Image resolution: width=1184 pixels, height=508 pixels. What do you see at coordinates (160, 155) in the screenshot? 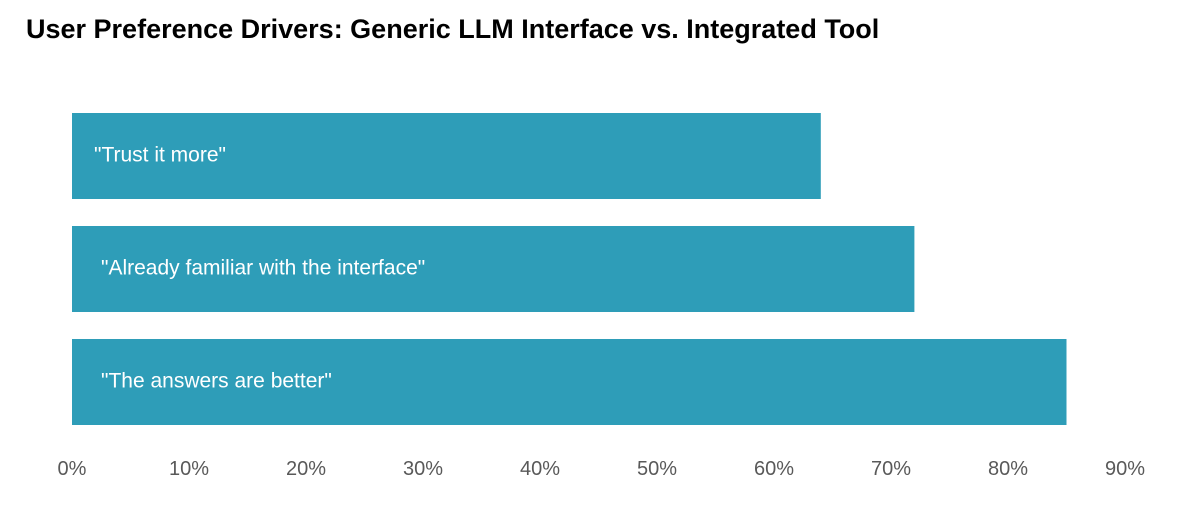
I see `bar-label-0: "Trust it more"` at bounding box center [160, 155].